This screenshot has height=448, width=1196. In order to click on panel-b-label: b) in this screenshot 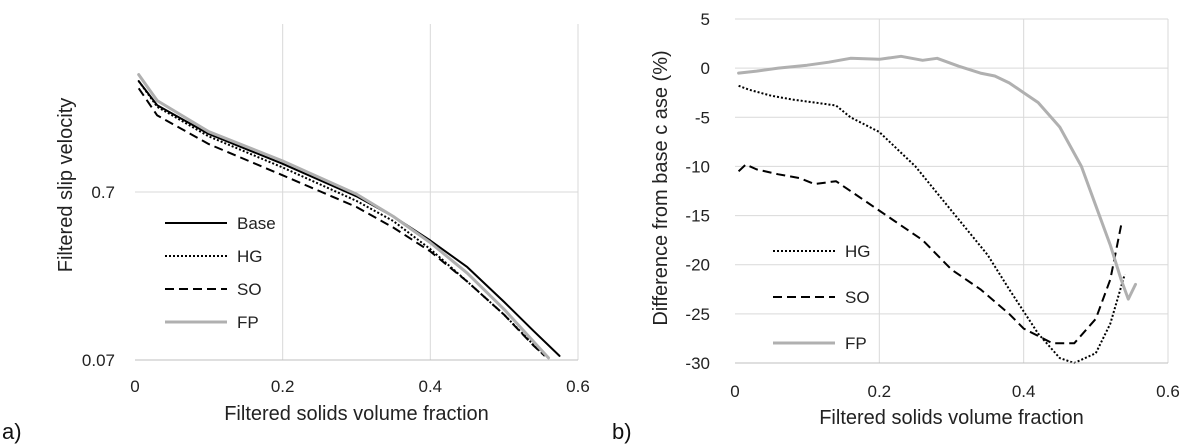, I will do `click(622, 431)`.